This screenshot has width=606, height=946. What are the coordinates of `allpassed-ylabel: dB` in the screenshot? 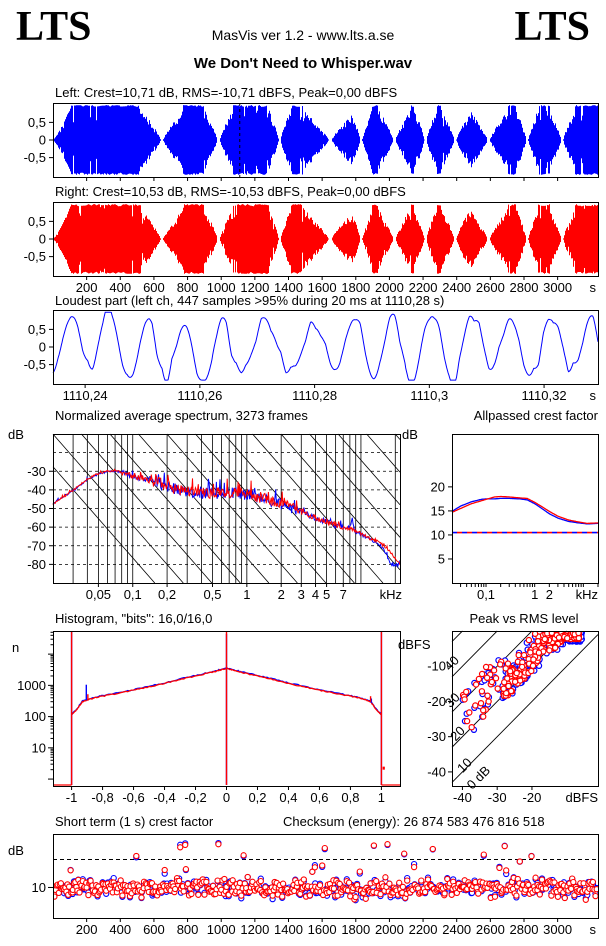 It's located at (410, 434).